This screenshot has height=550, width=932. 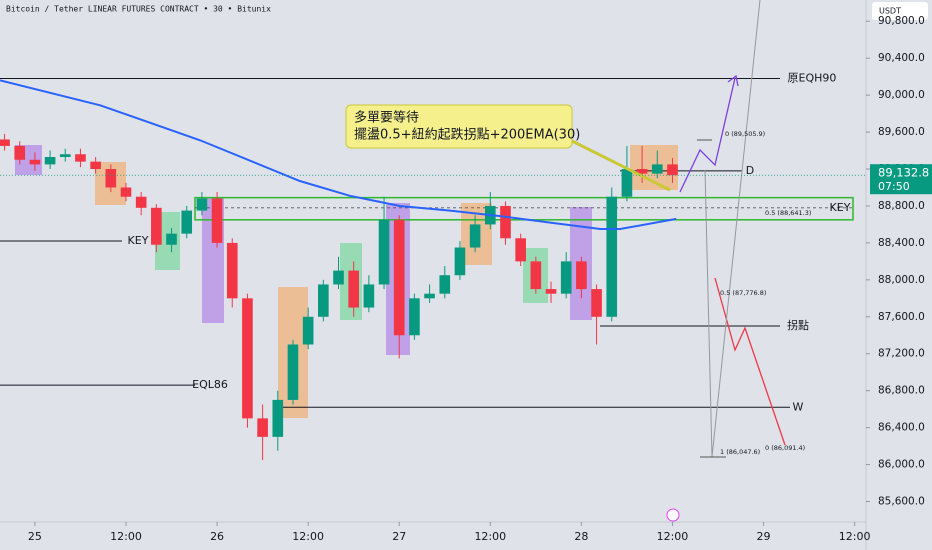 What do you see at coordinates (210, 384) in the screenshot?
I see `level-label: EQL86` at bounding box center [210, 384].